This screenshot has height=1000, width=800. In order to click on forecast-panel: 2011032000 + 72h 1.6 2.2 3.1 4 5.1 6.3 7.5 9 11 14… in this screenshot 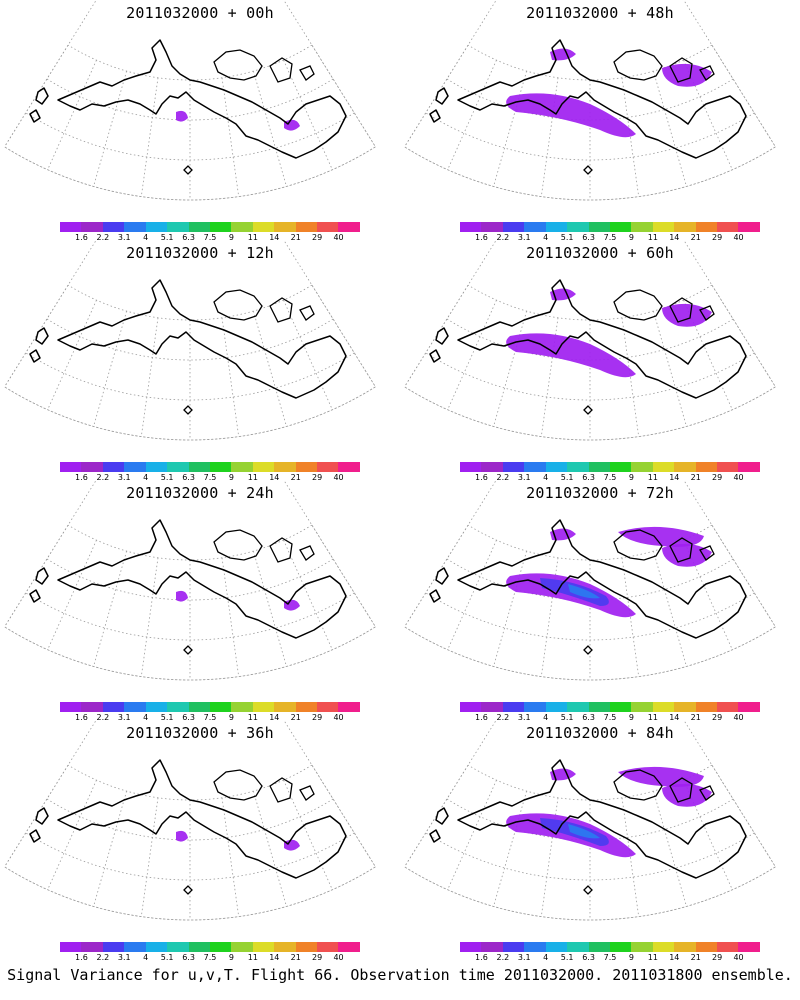, I will do `click(600, 601)`.